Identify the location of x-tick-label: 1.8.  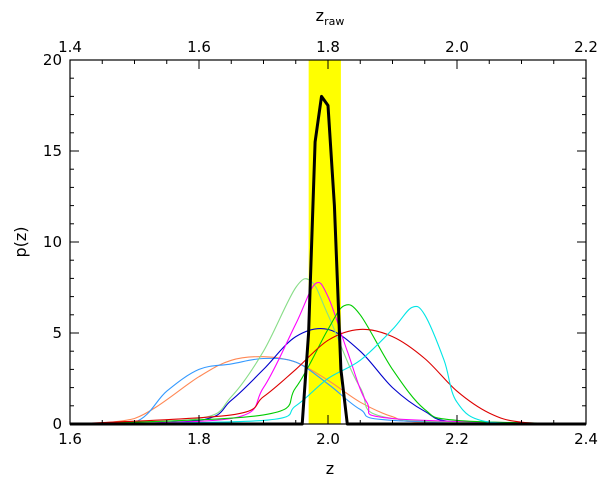
(199, 439).